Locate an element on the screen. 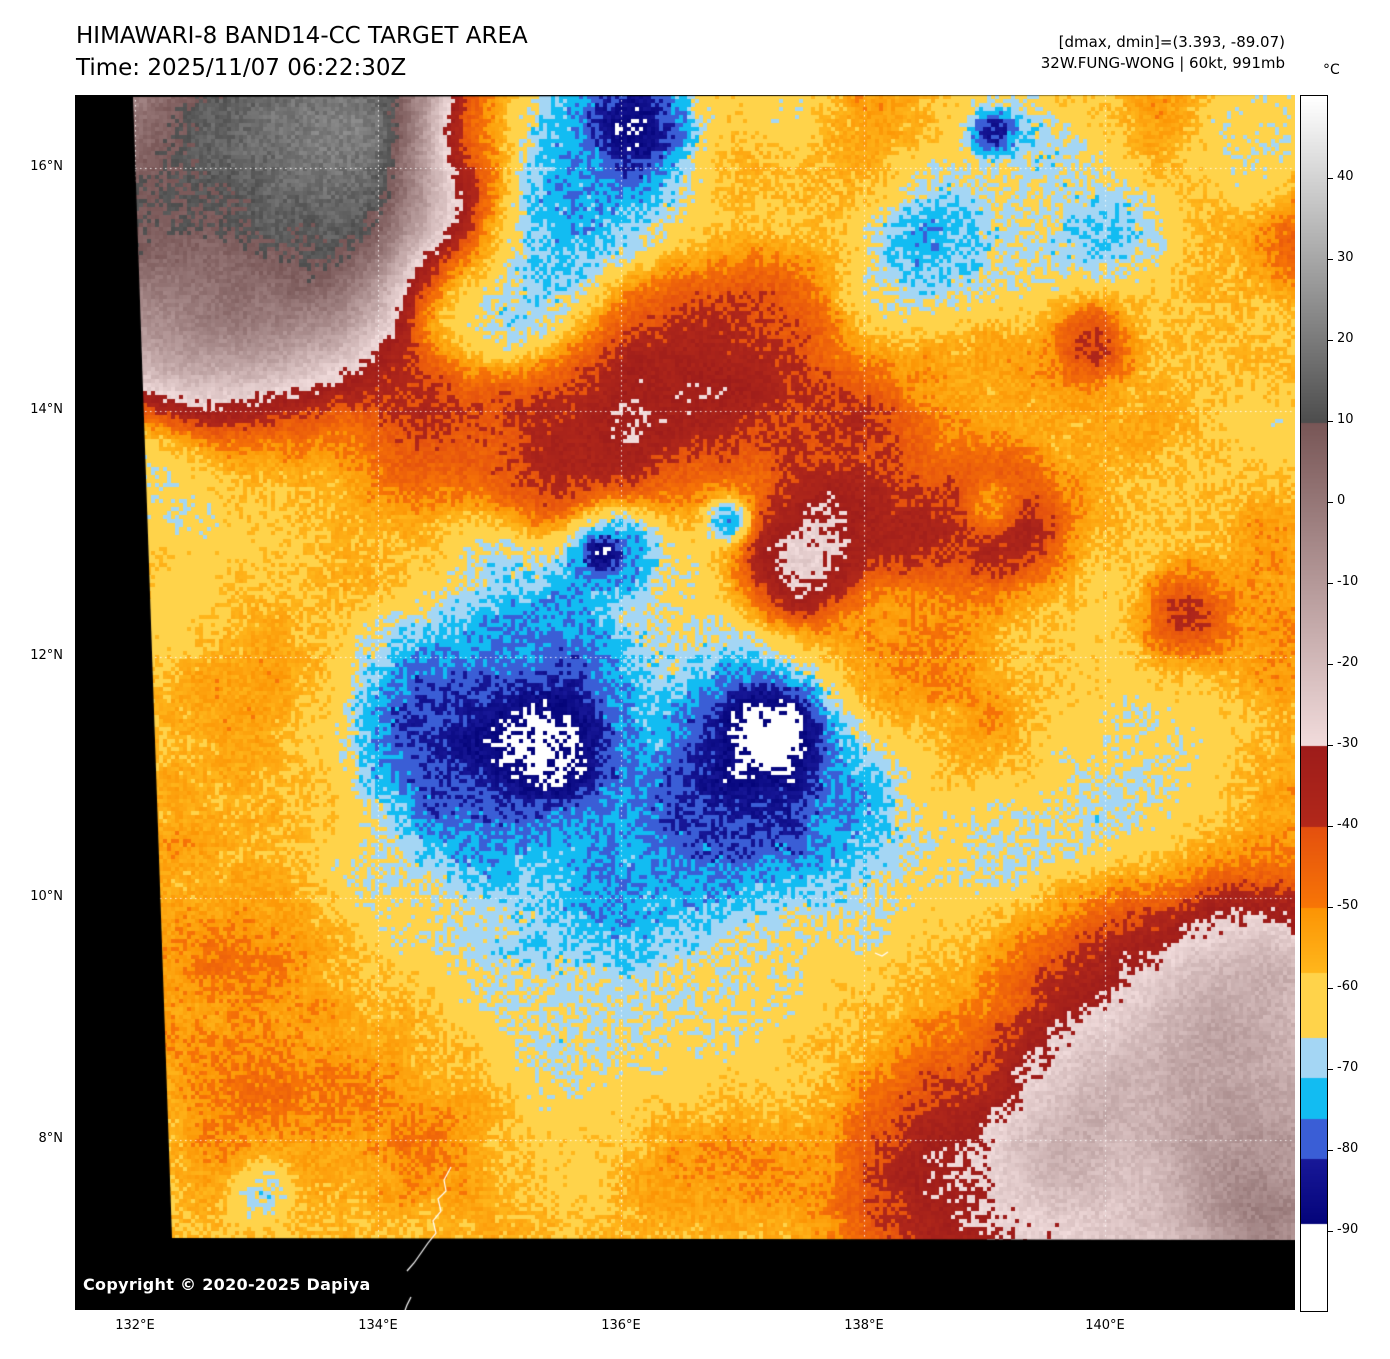 This screenshot has height=1359, width=1390. colorbar is located at coordinates (1314, 703).